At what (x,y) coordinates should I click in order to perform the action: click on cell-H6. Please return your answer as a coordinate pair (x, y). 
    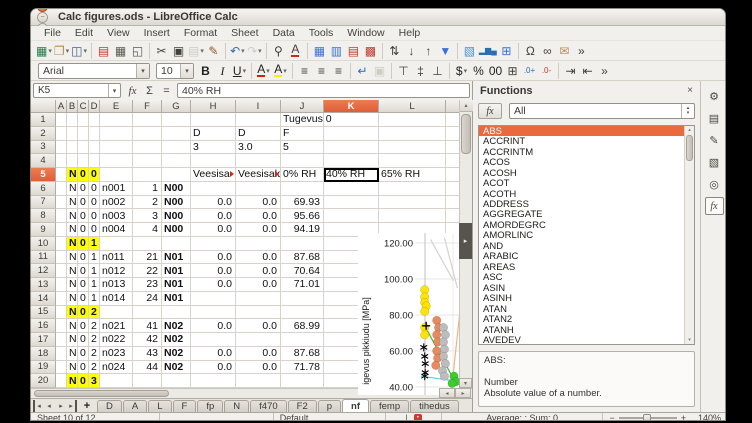
    Looking at the image, I should click on (213, 188).